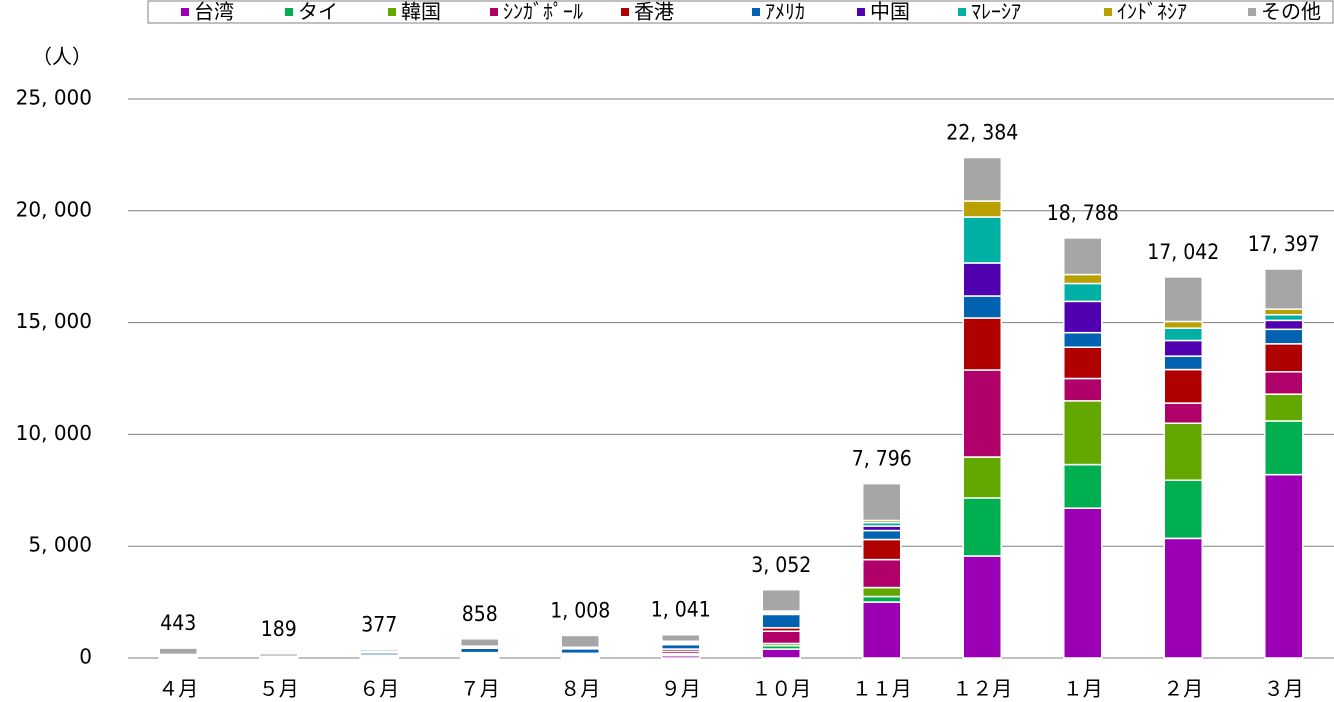 This screenshot has height=702, width=1334. I want to click on legend-label: タイ, so click(318, 12).